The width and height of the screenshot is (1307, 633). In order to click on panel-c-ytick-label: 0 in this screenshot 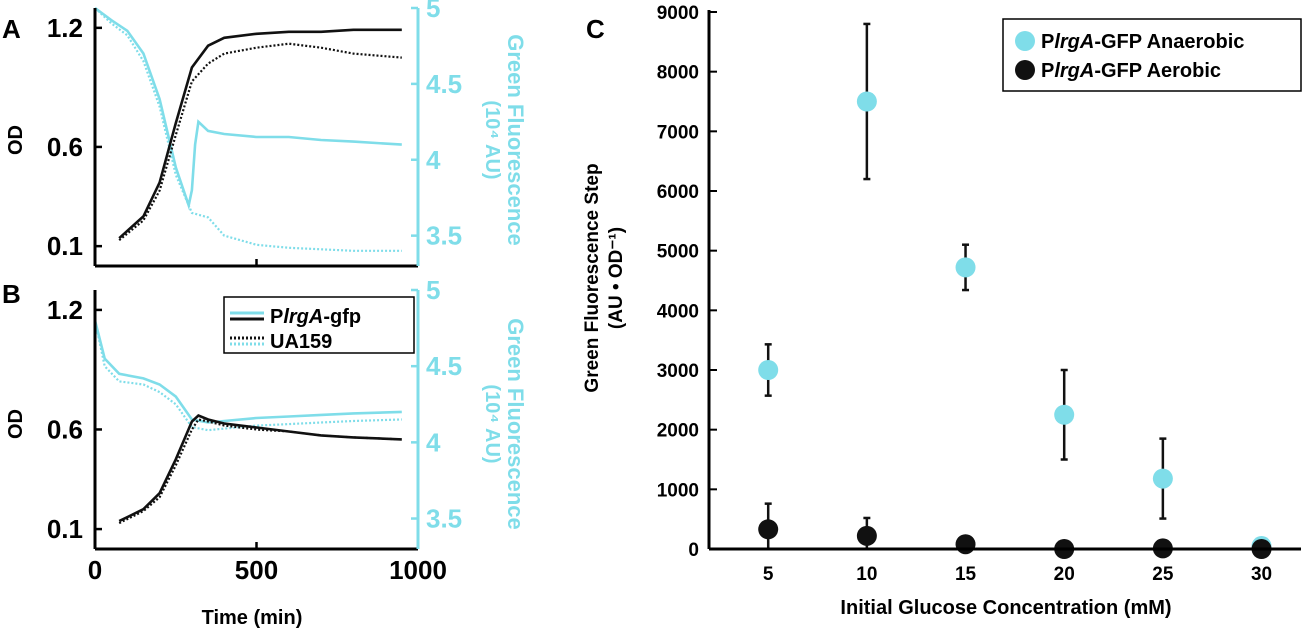, I will do `click(693, 550)`.